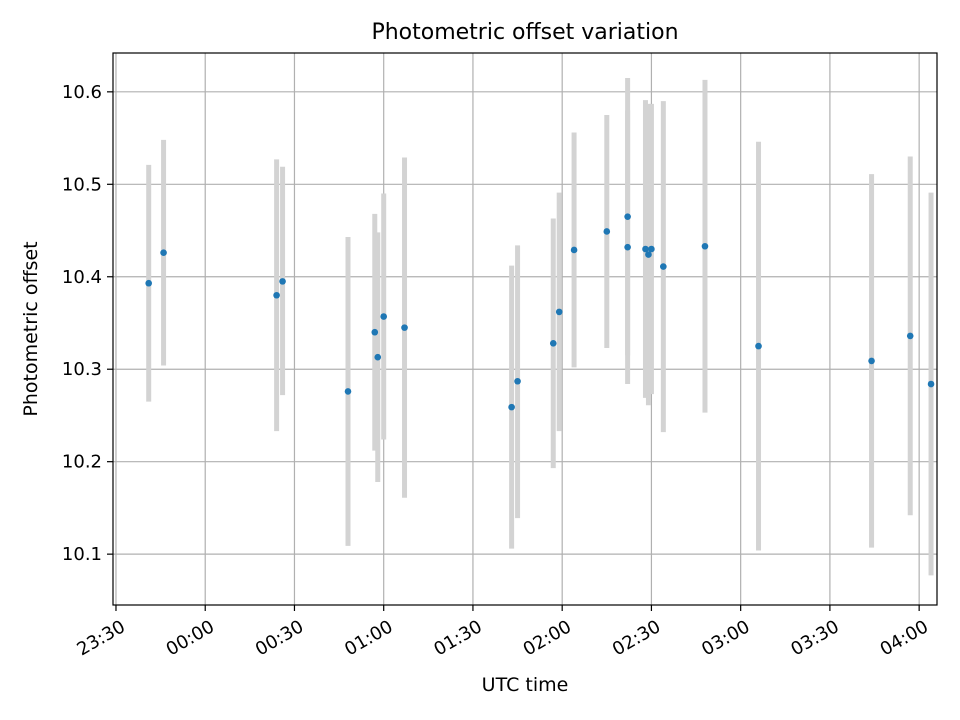  I want to click on y-axis-label: Photometric offset, so click(31, 328).